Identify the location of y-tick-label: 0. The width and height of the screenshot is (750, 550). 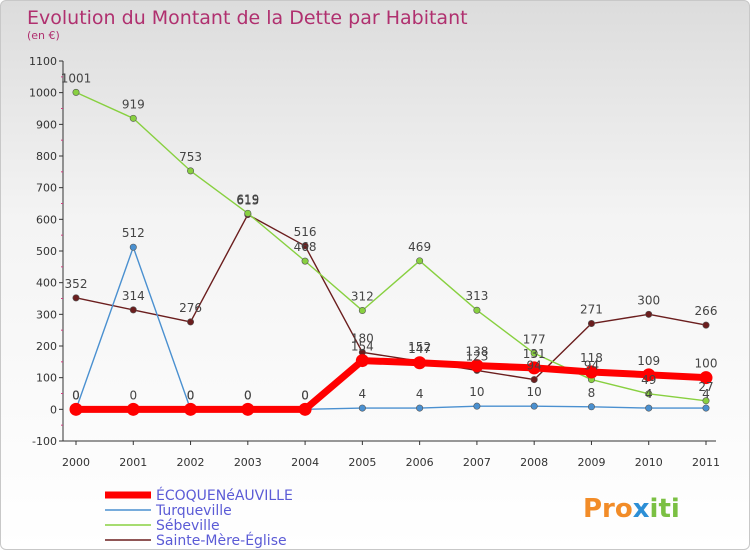
(53, 409).